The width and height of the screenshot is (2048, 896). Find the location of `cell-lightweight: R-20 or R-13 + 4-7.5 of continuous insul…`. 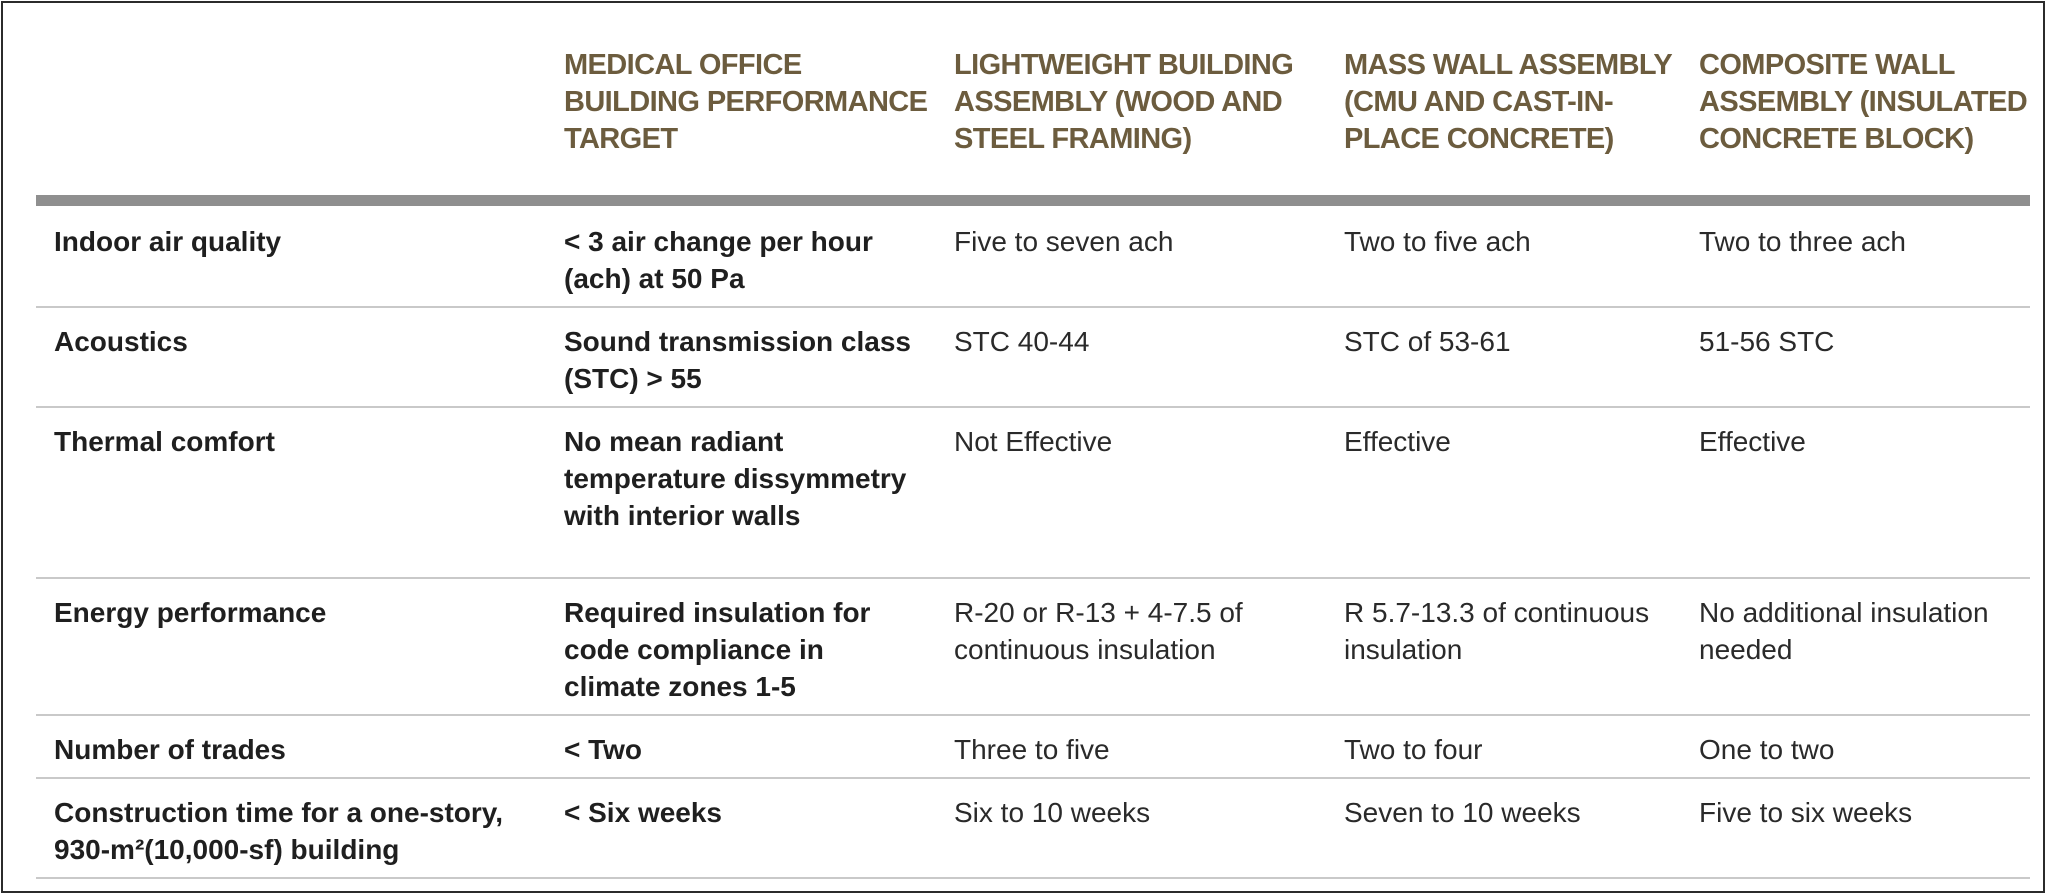

cell-lightweight: R-20 or R-13 + 4-7.5 of continuous insul… is located at coordinates (1127, 647).